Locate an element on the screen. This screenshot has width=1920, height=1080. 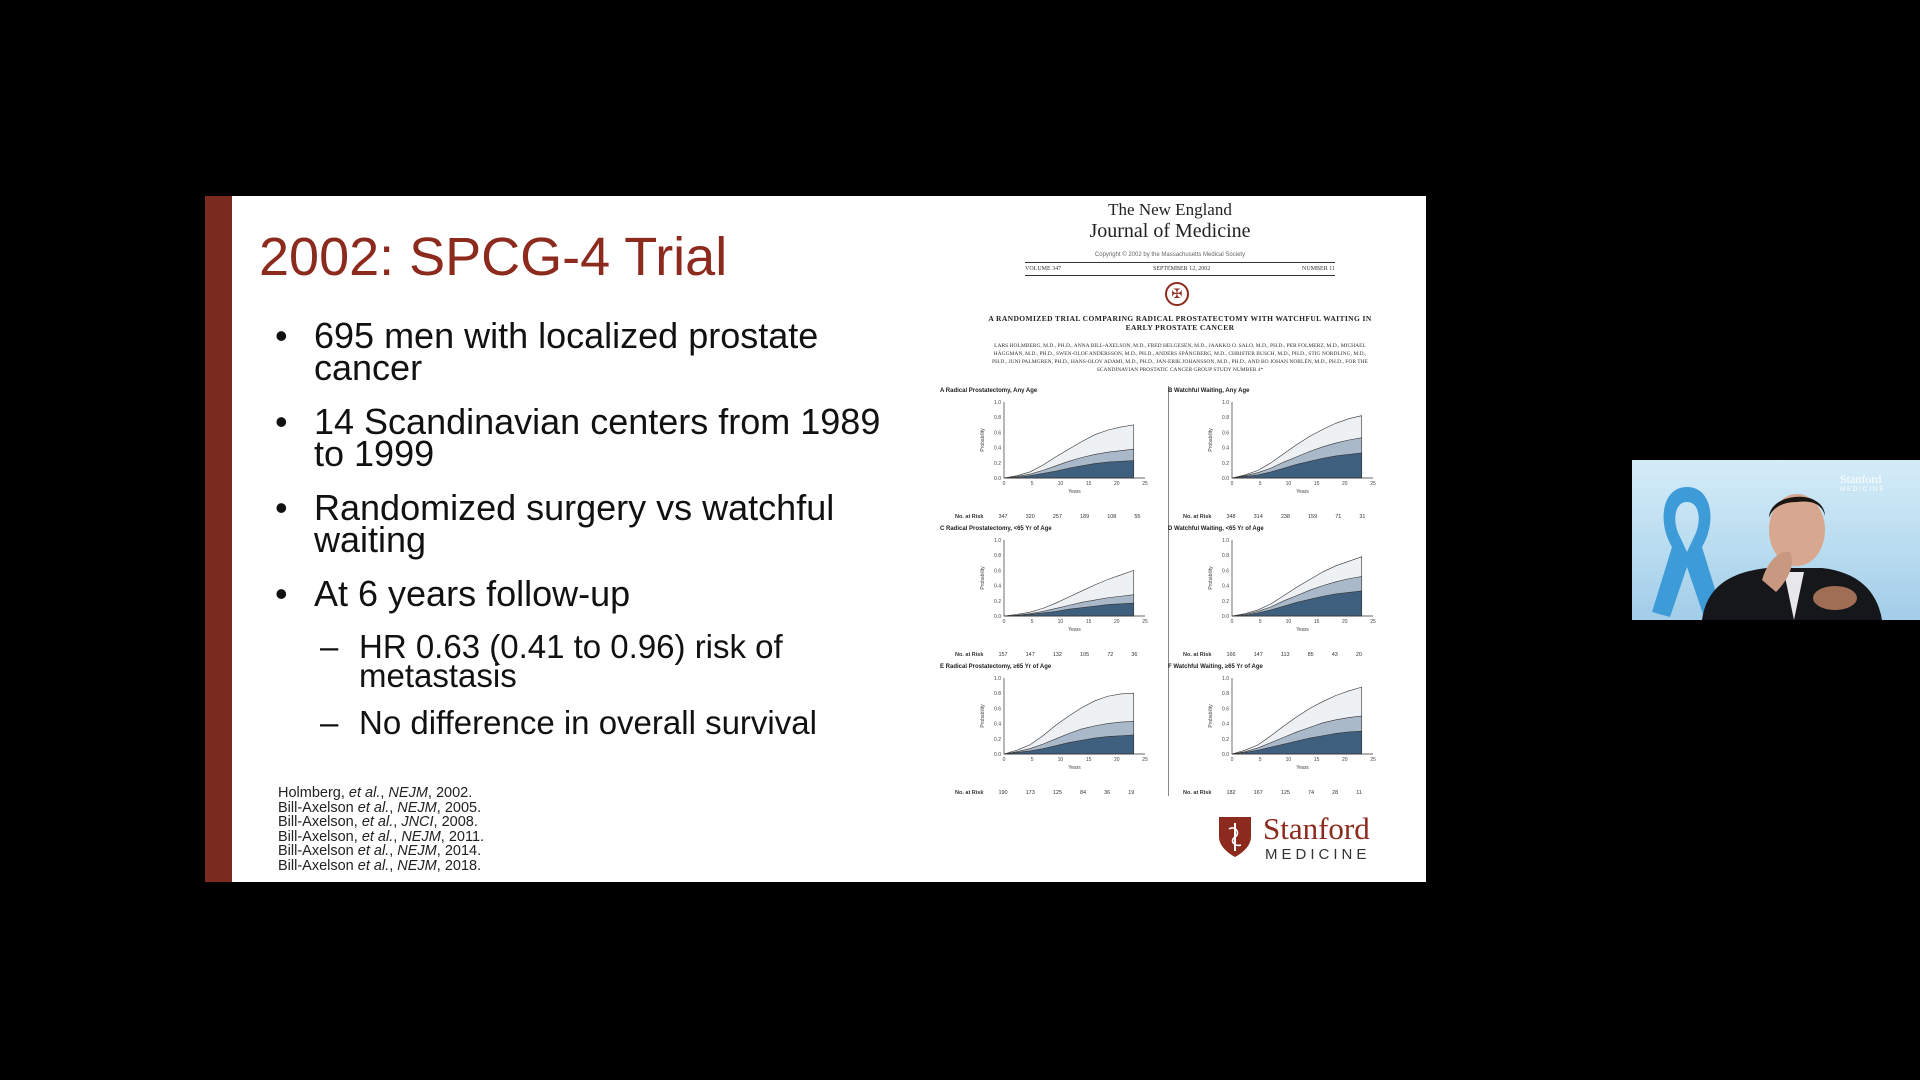
at-risk-value: 347 is located at coordinates (1003, 517).